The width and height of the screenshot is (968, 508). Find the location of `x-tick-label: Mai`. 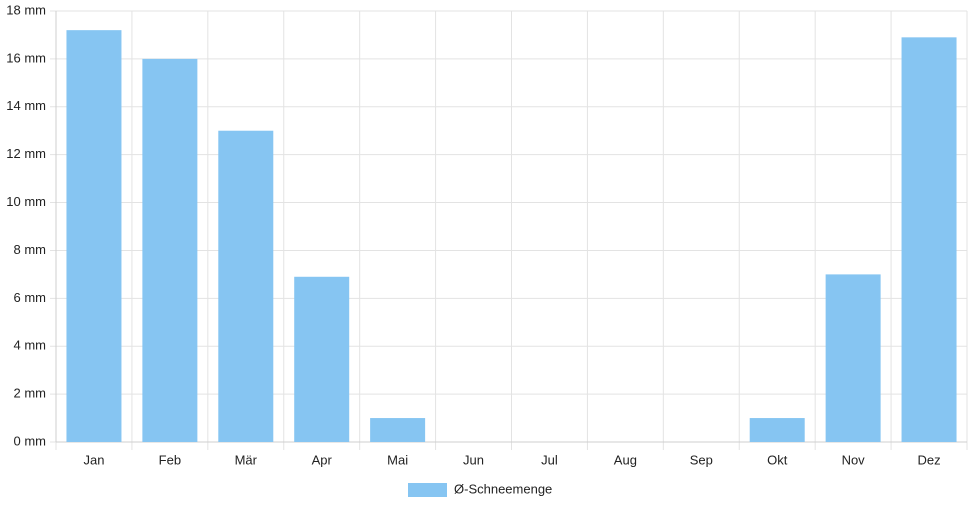

x-tick-label: Mai is located at coordinates (397, 459).